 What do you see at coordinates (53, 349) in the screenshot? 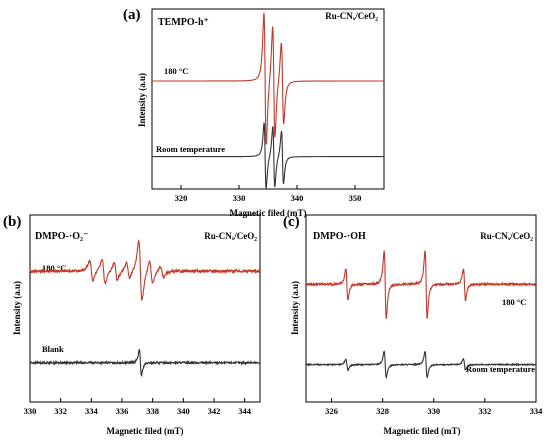
I see `panel-b-label-blank: Blank` at bounding box center [53, 349].